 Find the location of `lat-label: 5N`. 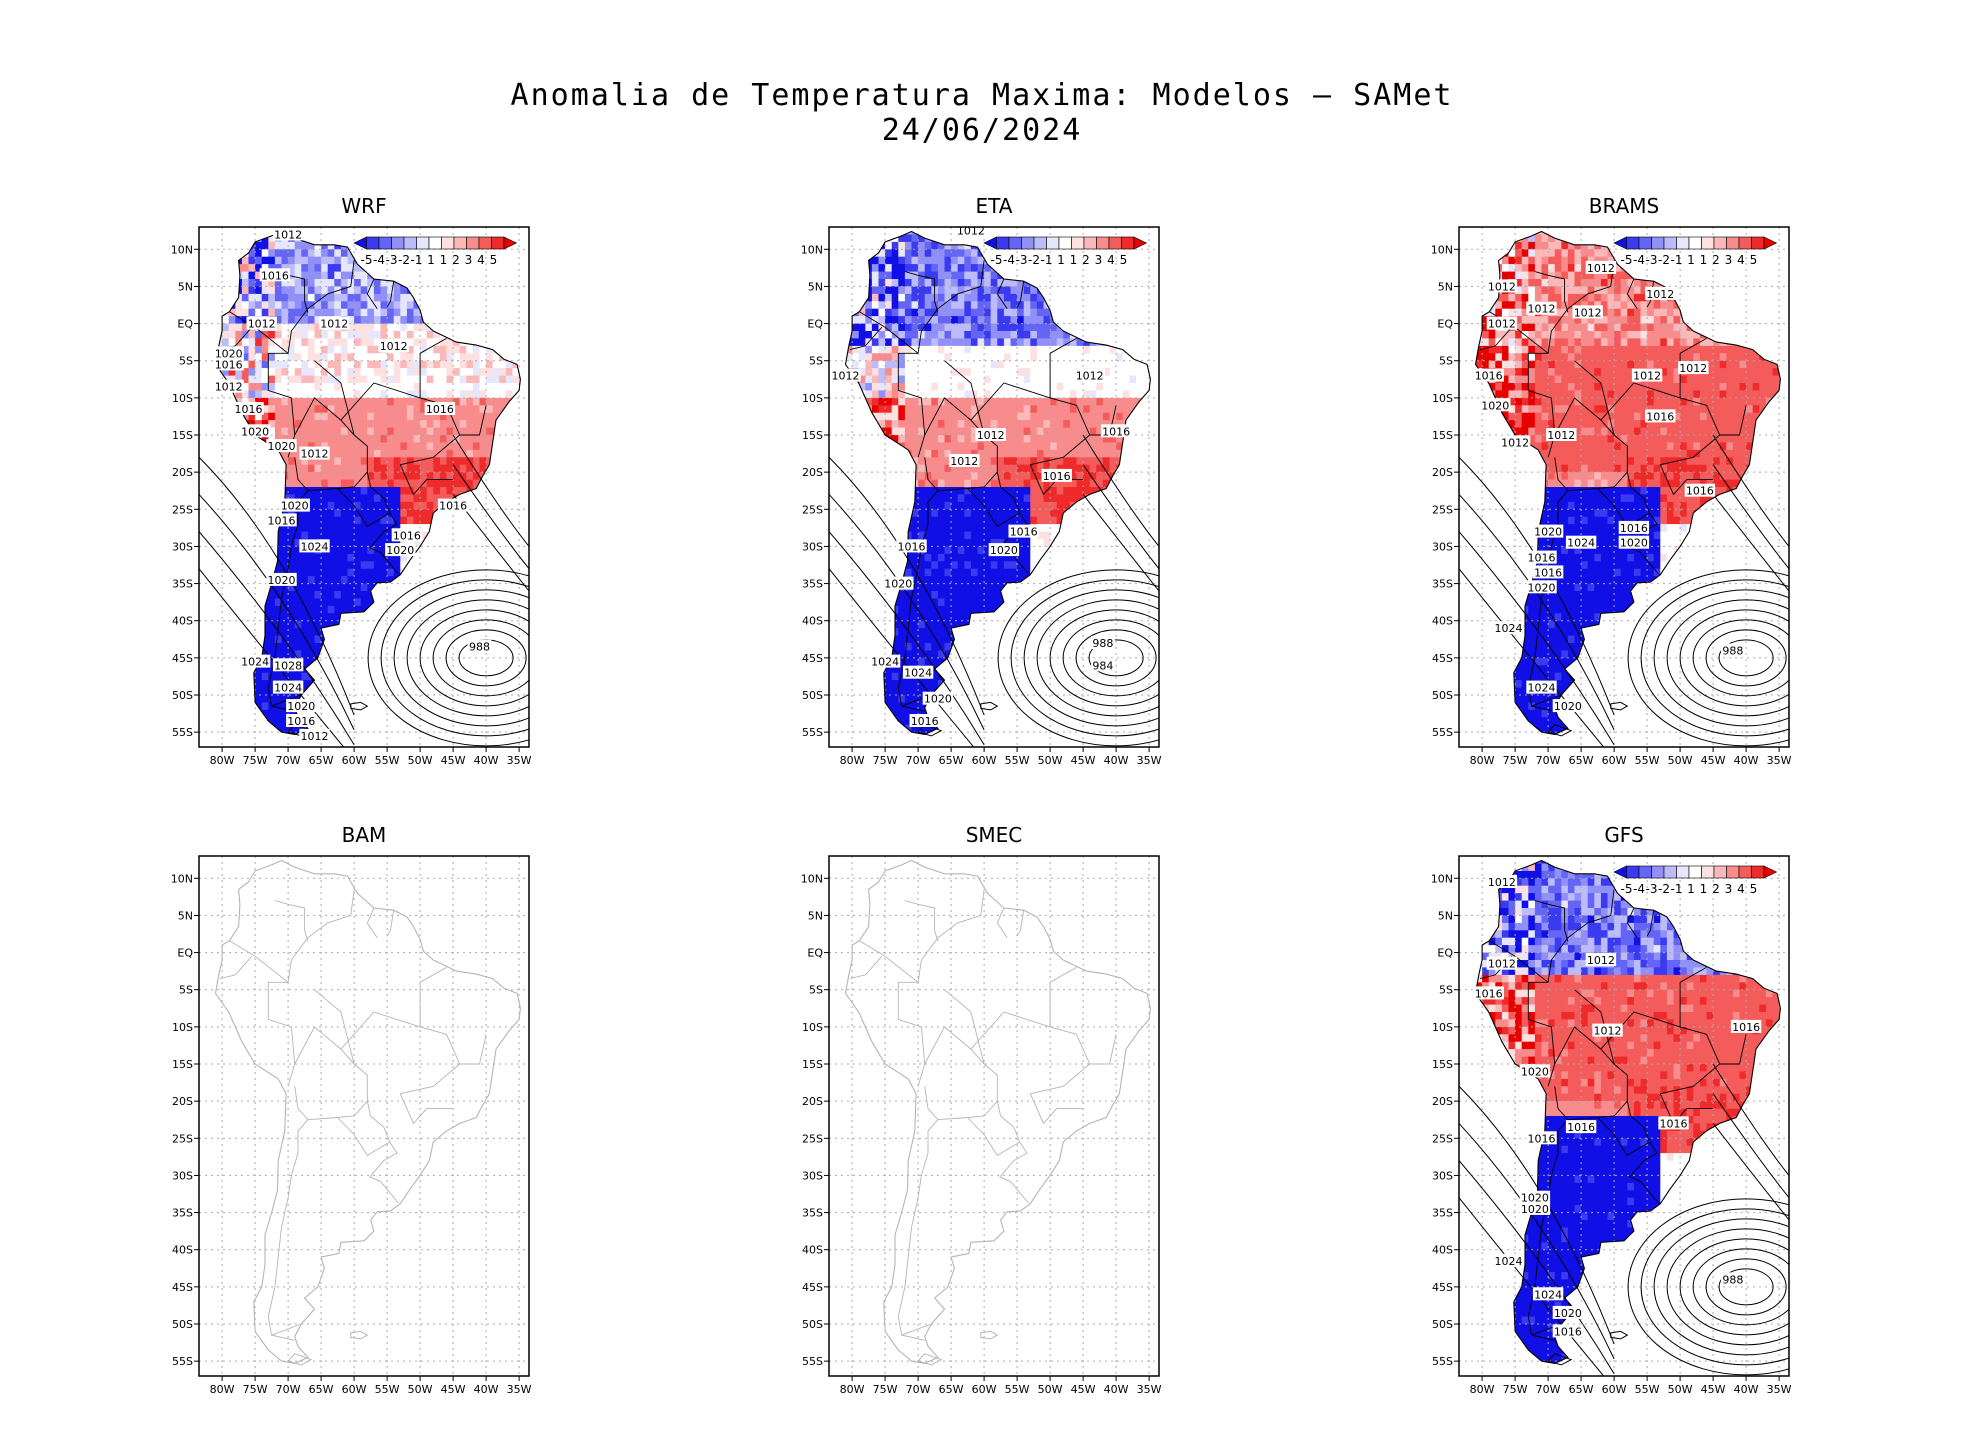

lat-label: 5N is located at coordinates (815, 286).